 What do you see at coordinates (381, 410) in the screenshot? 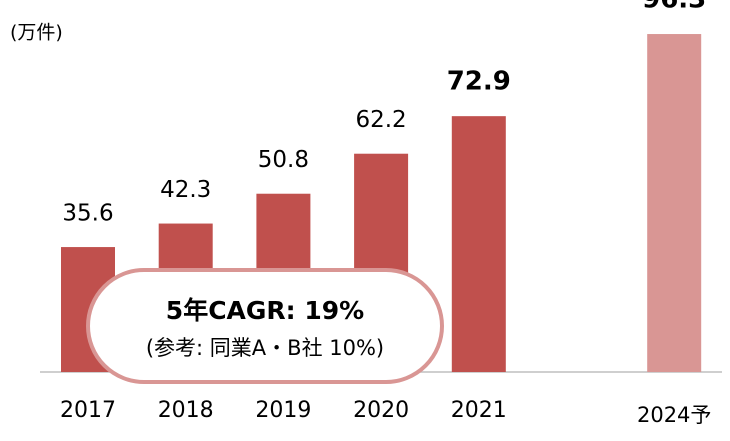
I see `x-tick-label: 2020` at bounding box center [381, 410].